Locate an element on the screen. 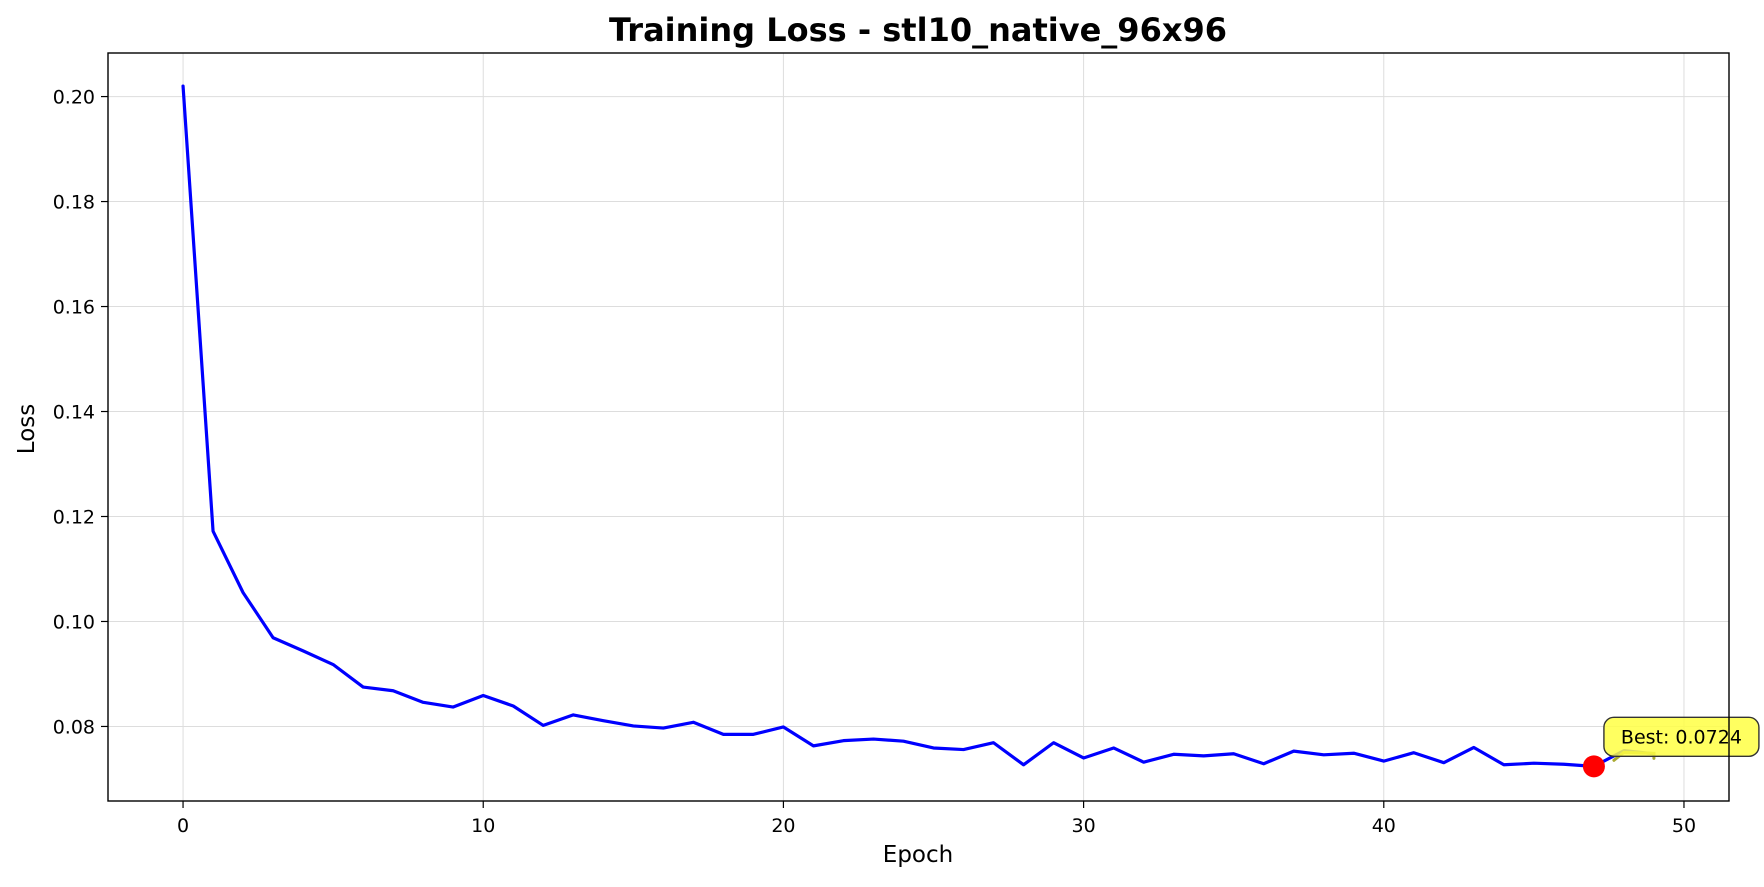 This screenshot has height=887, width=1764. y-tick-label: 0.10 is located at coordinates (74, 622).